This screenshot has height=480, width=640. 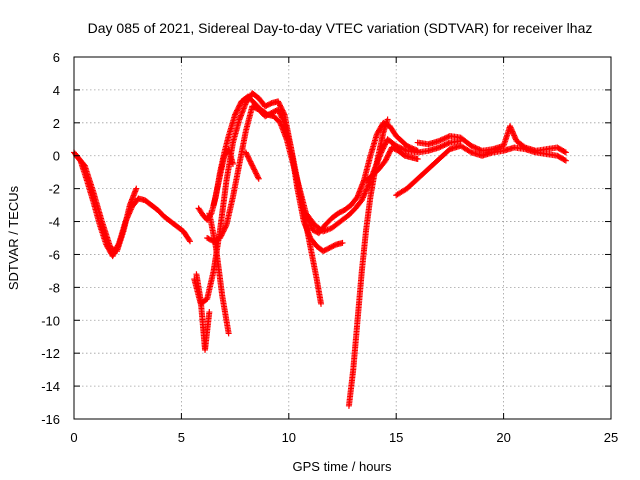 I want to click on series-track-l, so click(x=392, y=164).